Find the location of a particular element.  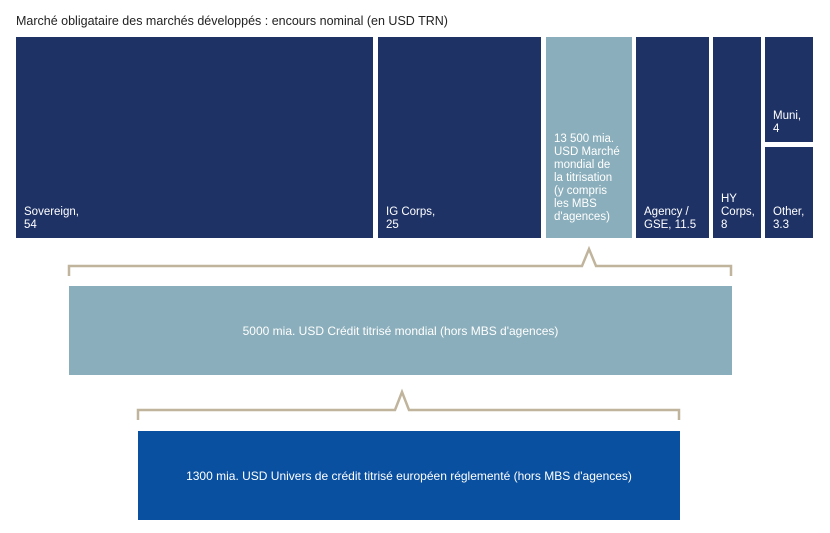

tile-securitisation-line: 13 500 mia. is located at coordinates (584, 139).